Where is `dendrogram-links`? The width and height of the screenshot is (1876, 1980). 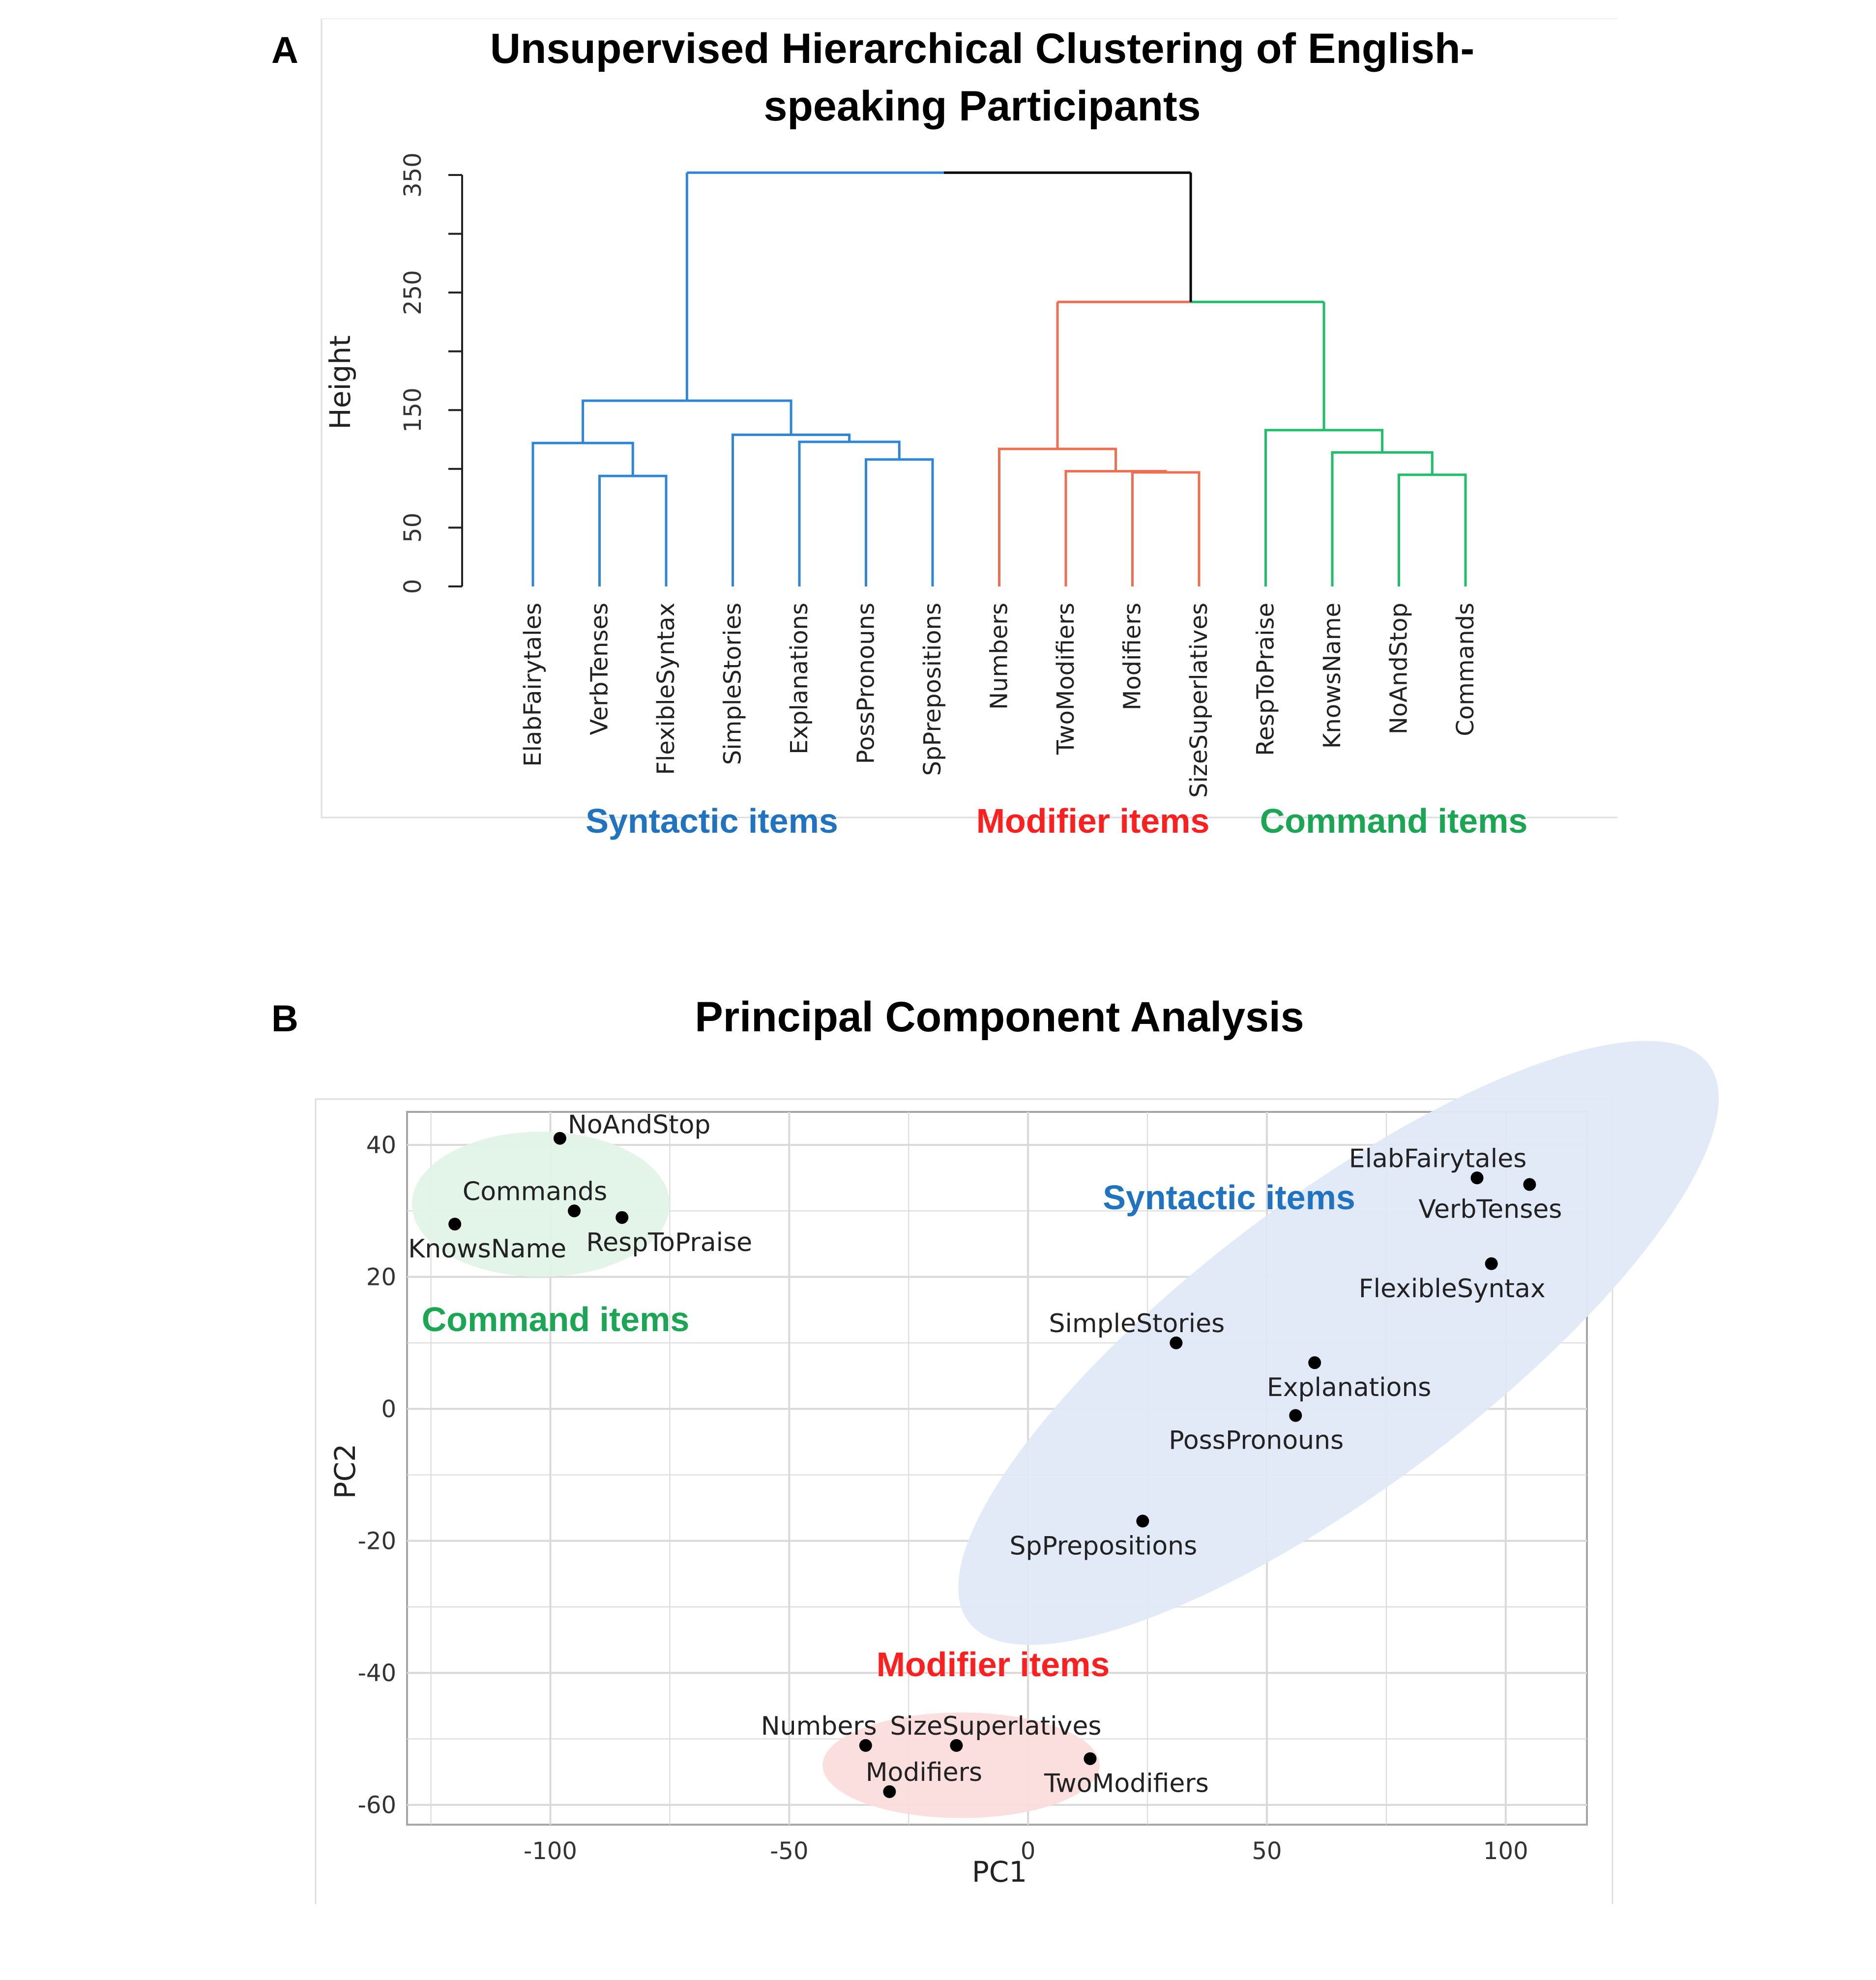 dendrogram-links is located at coordinates (999, 378).